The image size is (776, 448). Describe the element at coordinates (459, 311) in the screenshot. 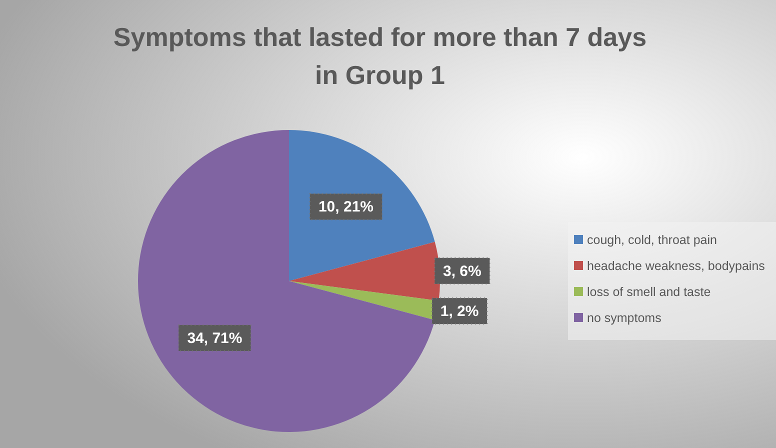

I see `data-label: 1, 2%` at that location.